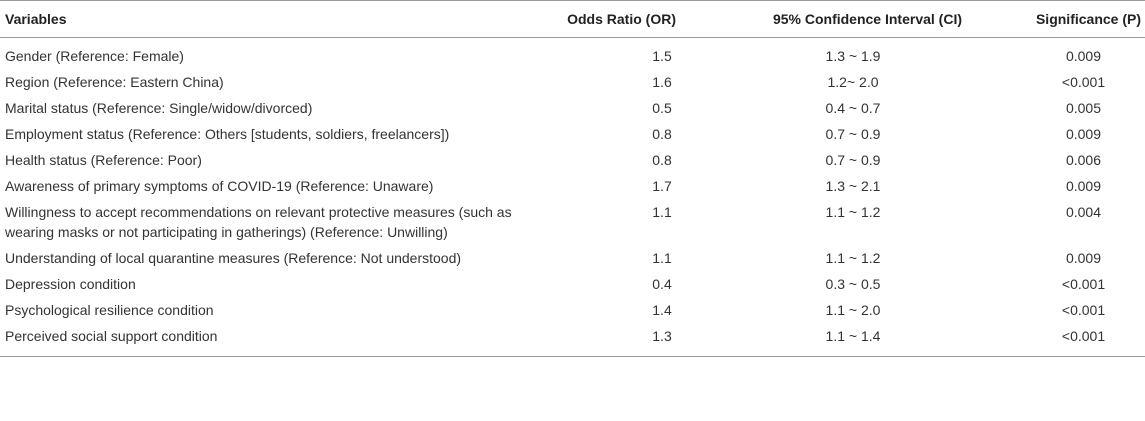 This screenshot has height=421, width=1145. Describe the element at coordinates (853, 186) in the screenshot. I see `cell-confidence-interval: 1.3 ~ 2.1` at that location.